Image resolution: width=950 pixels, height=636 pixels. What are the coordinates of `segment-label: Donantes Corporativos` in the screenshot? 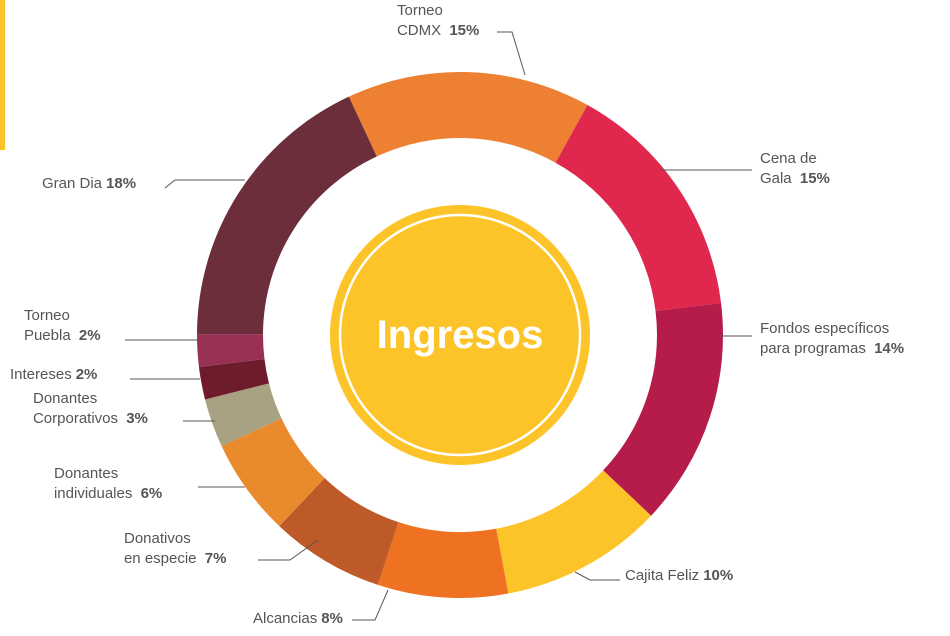 It's located at (73, 408).